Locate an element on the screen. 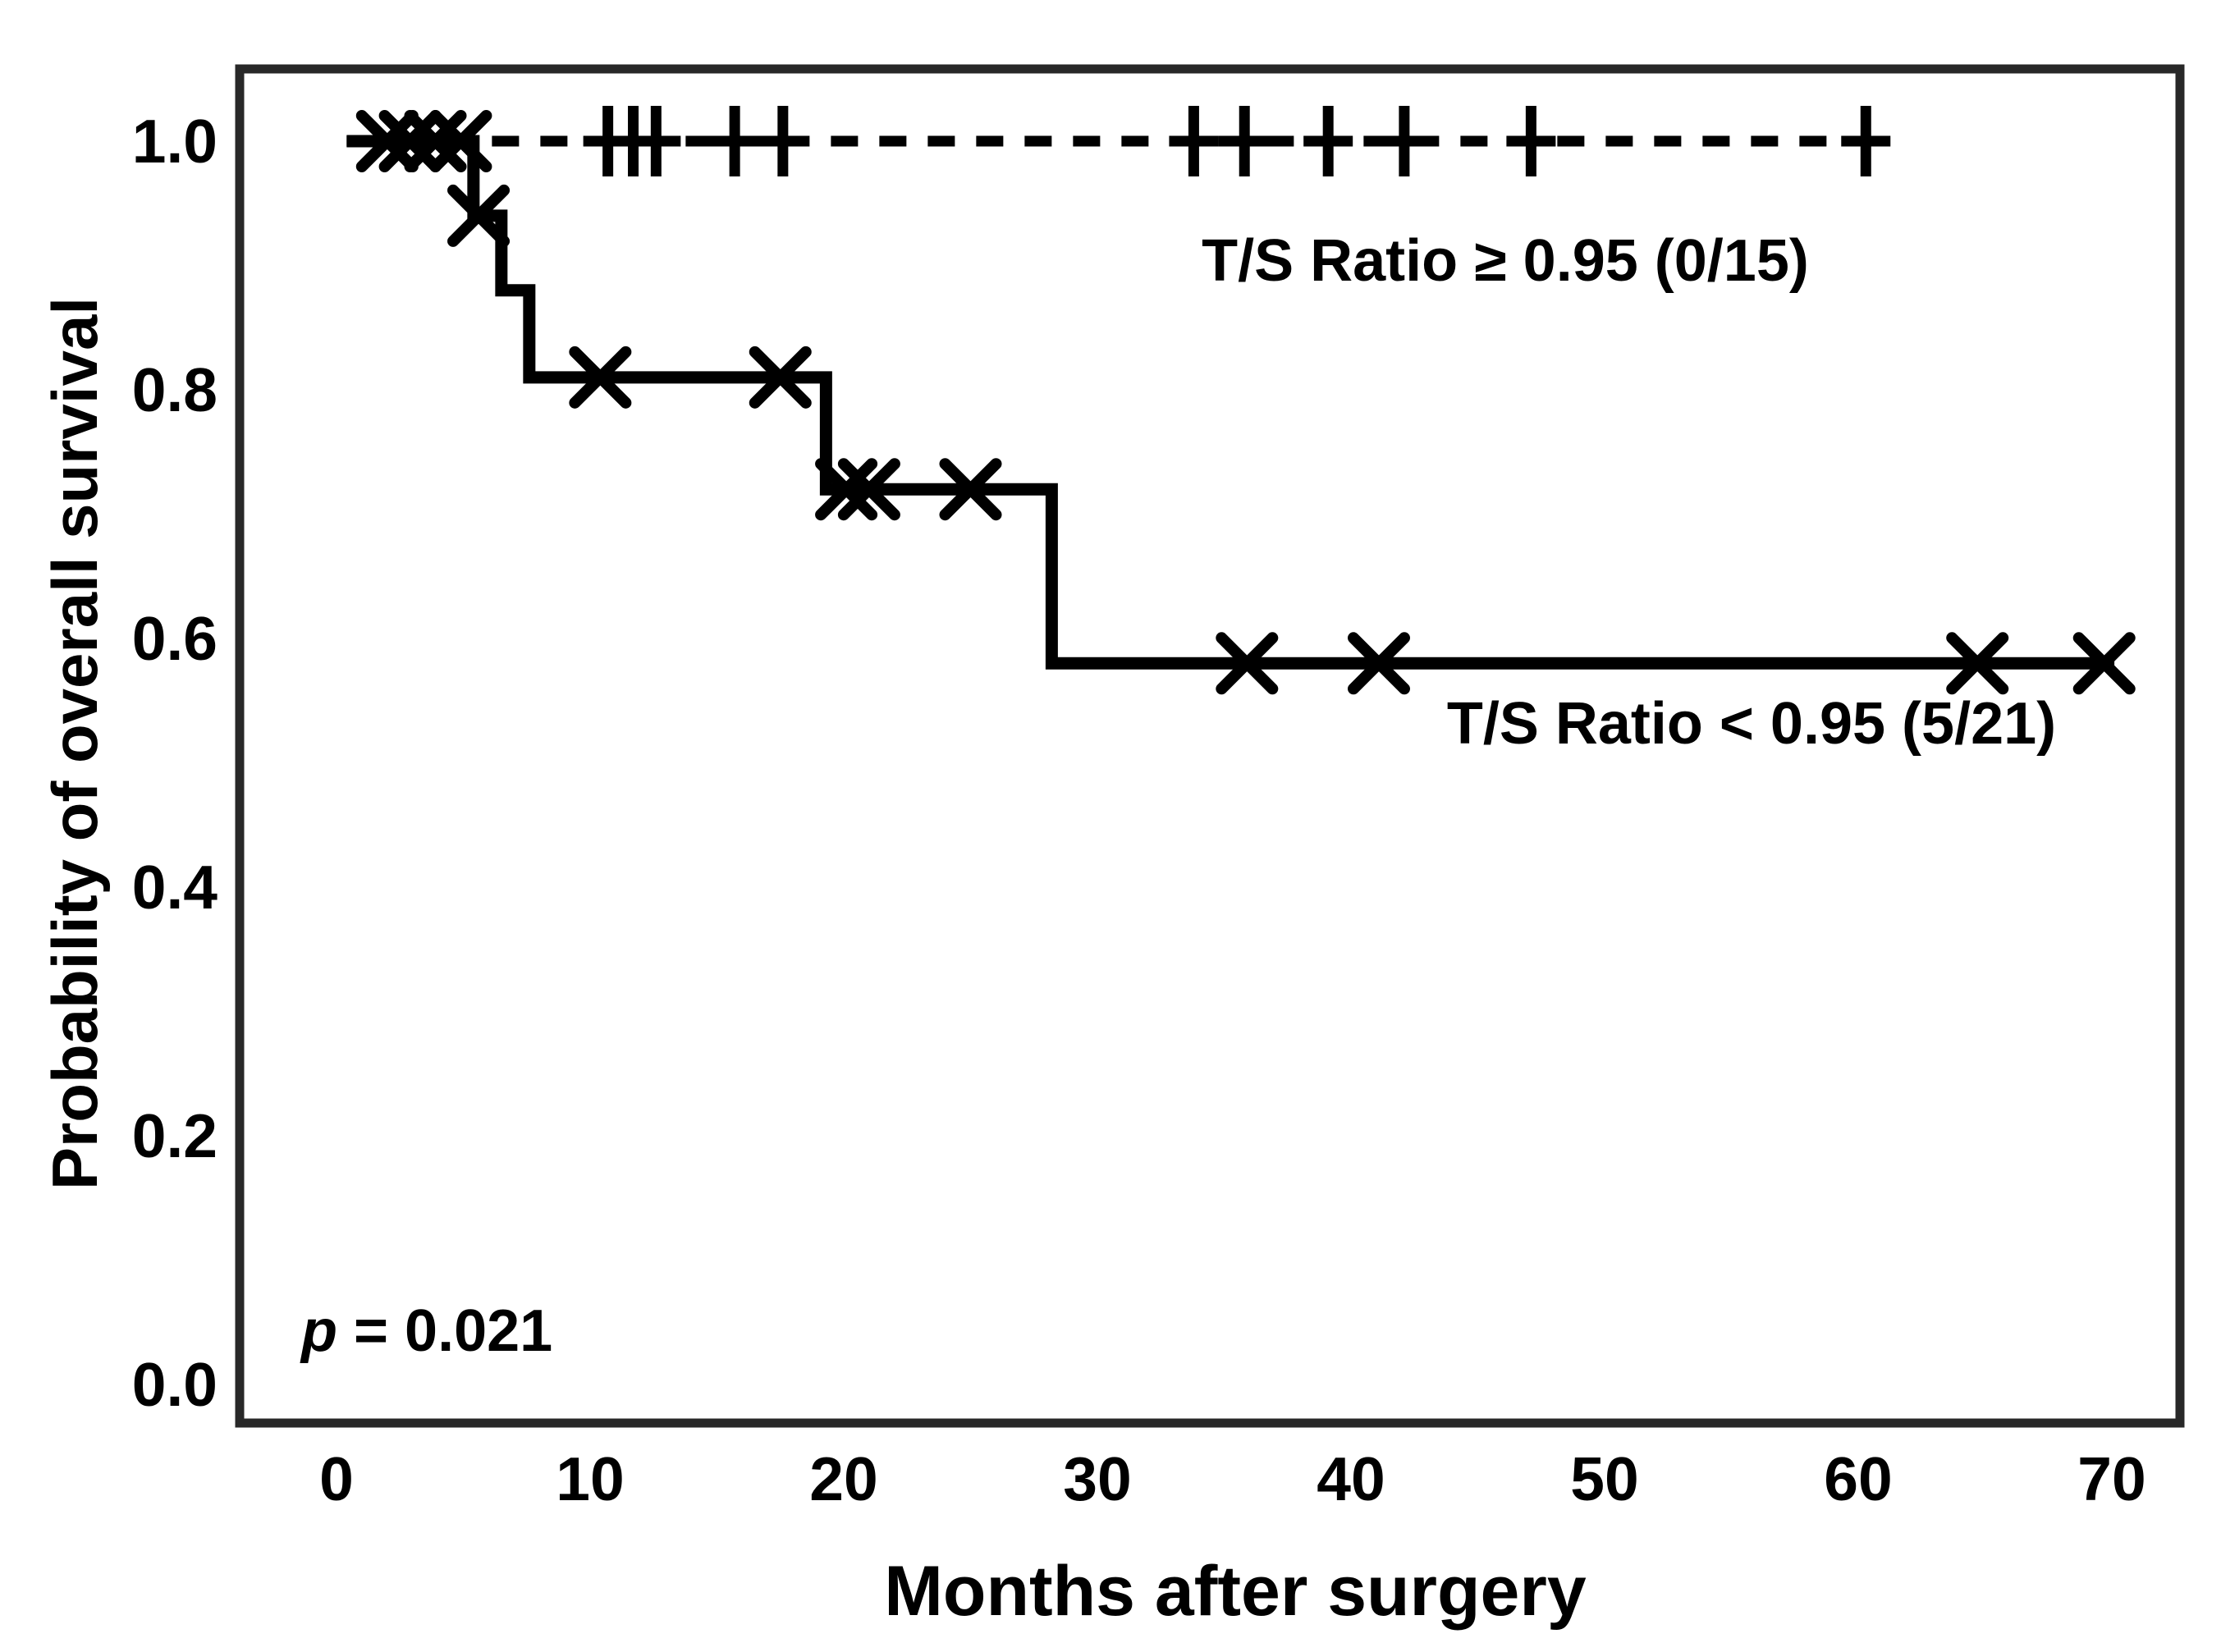 This screenshot has height=1652, width=2221. x-tick-label: 0 is located at coordinates (336, 1478).